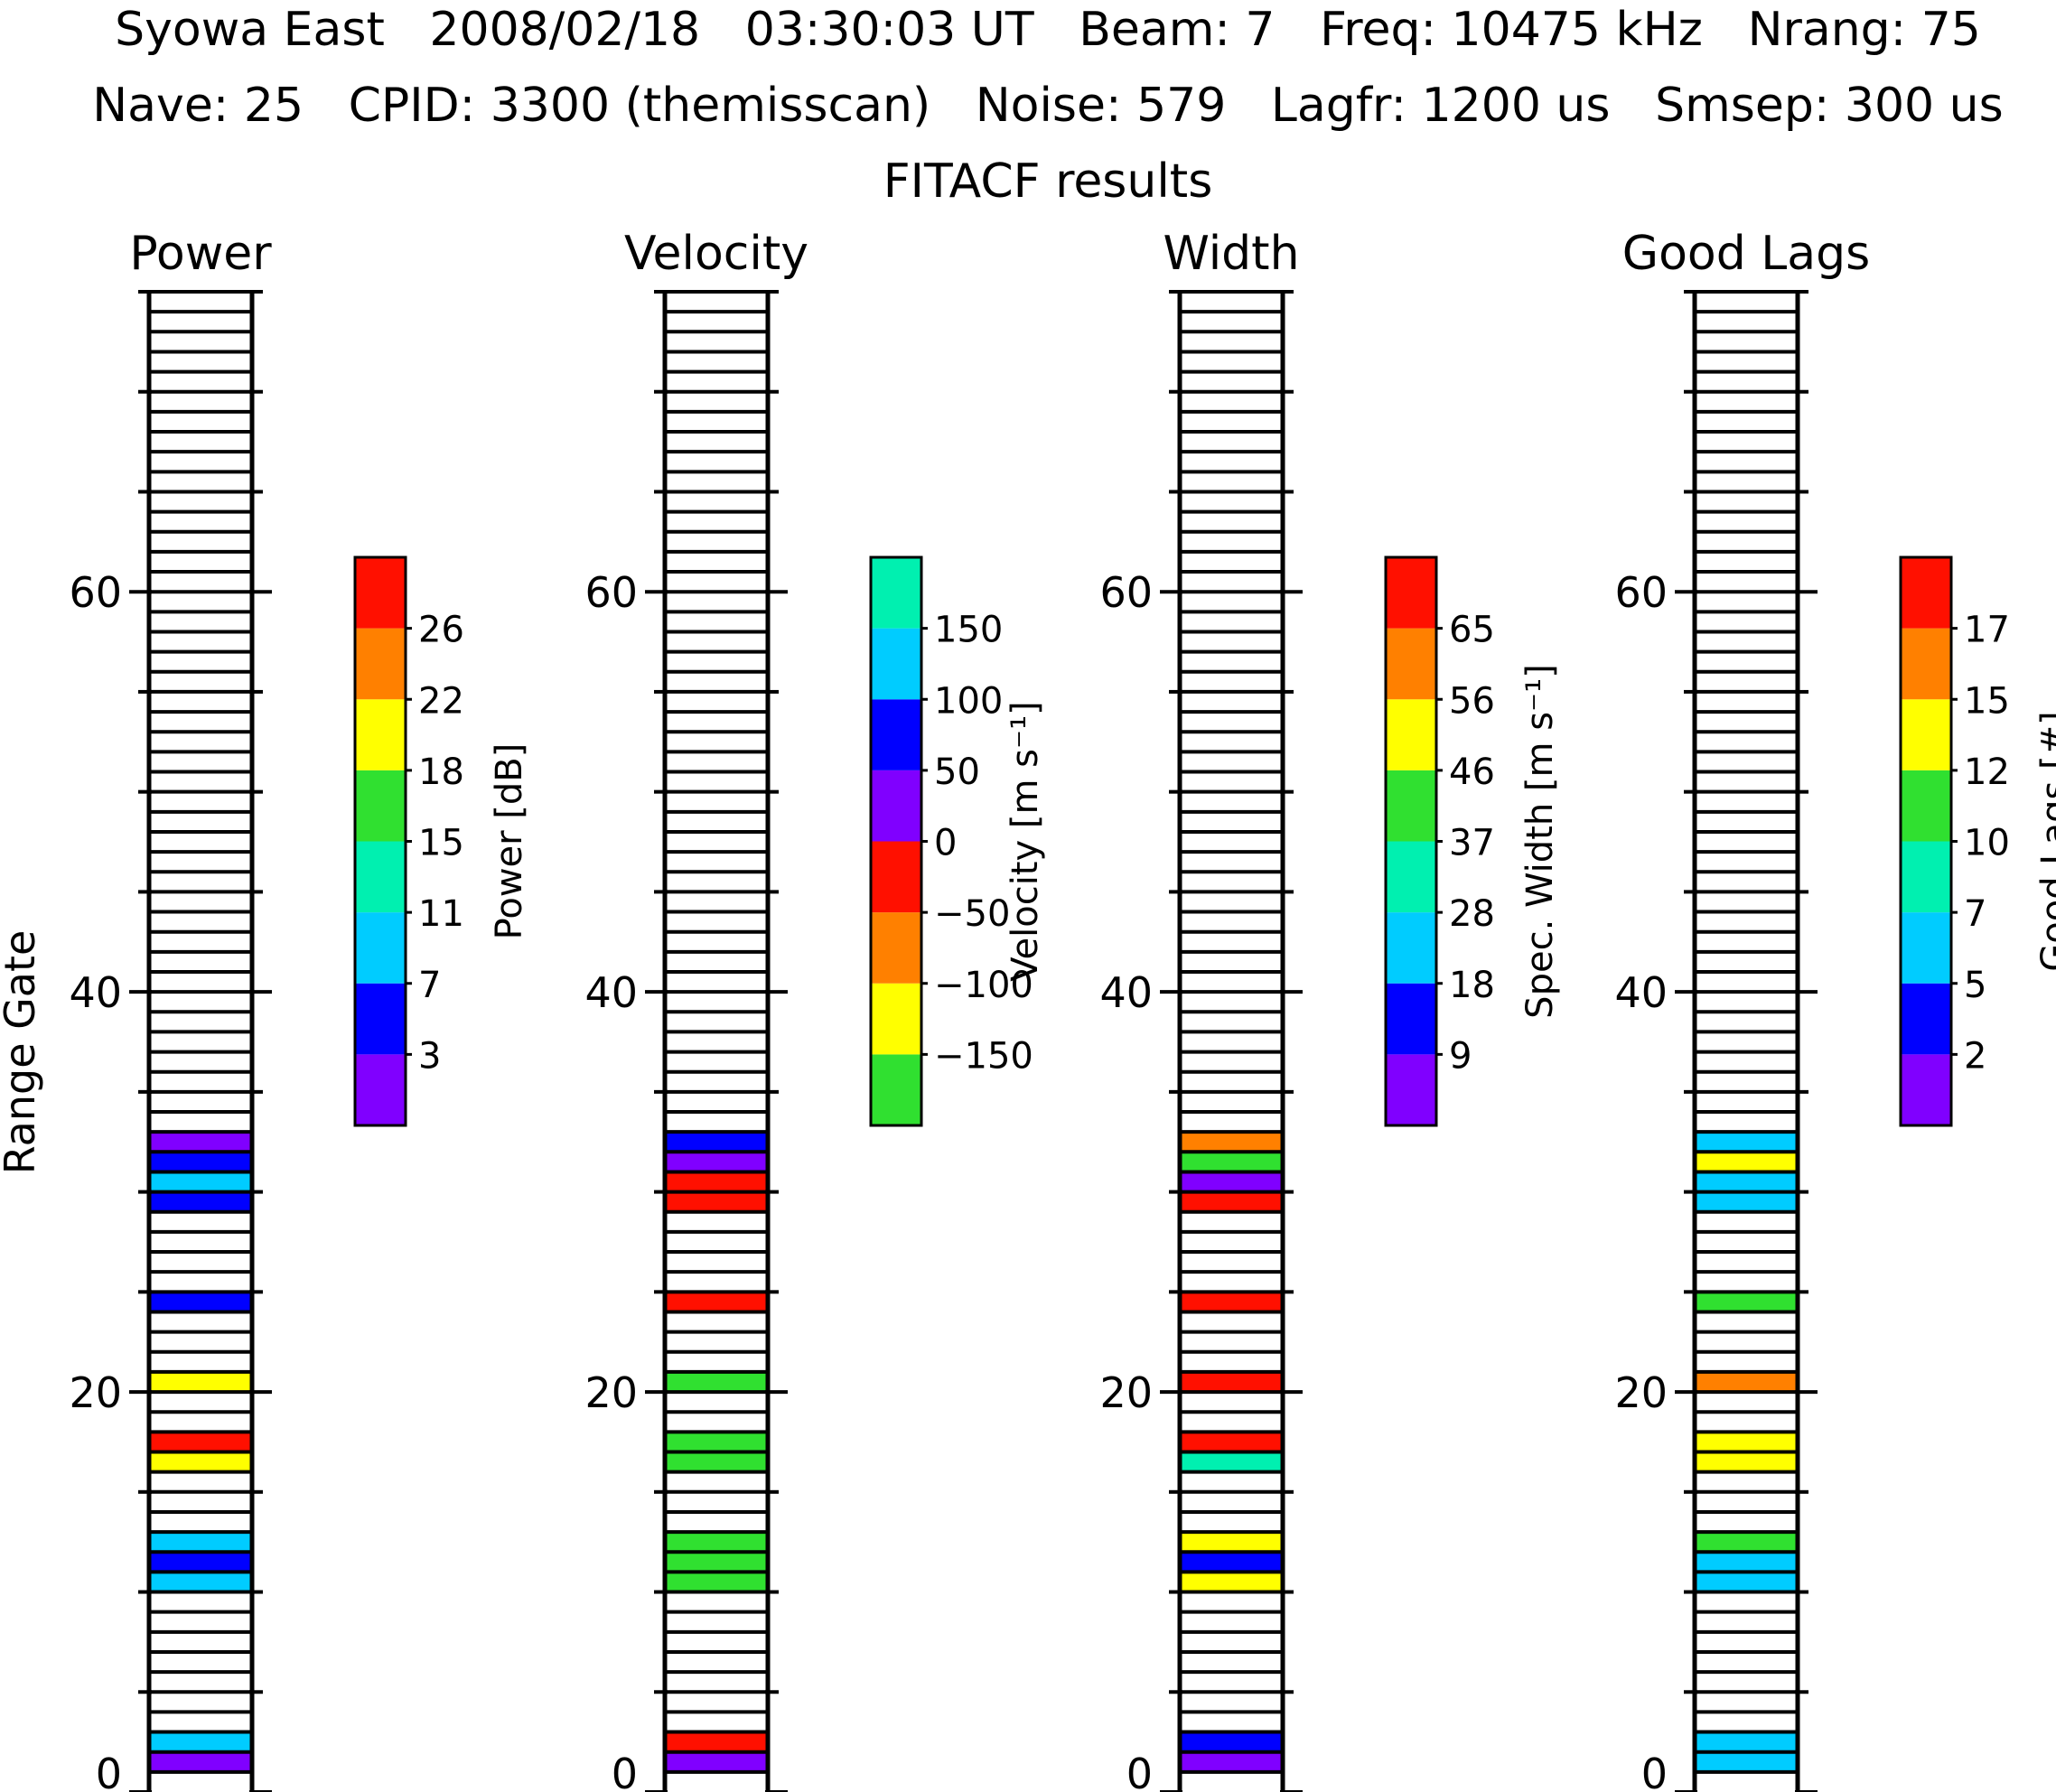  I want to click on y-tick-label: 60, so click(95, 592).